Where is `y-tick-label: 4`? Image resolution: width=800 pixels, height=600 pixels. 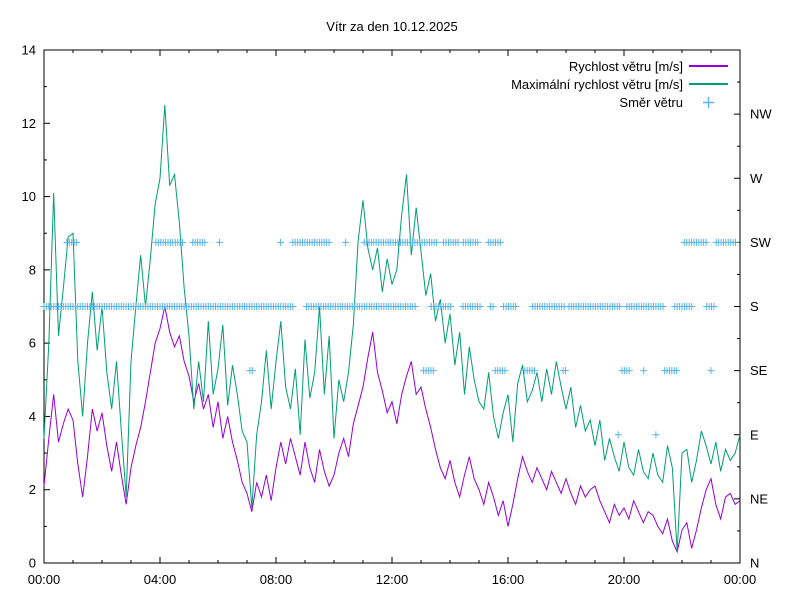 y-tick-label: 4 is located at coordinates (32, 416).